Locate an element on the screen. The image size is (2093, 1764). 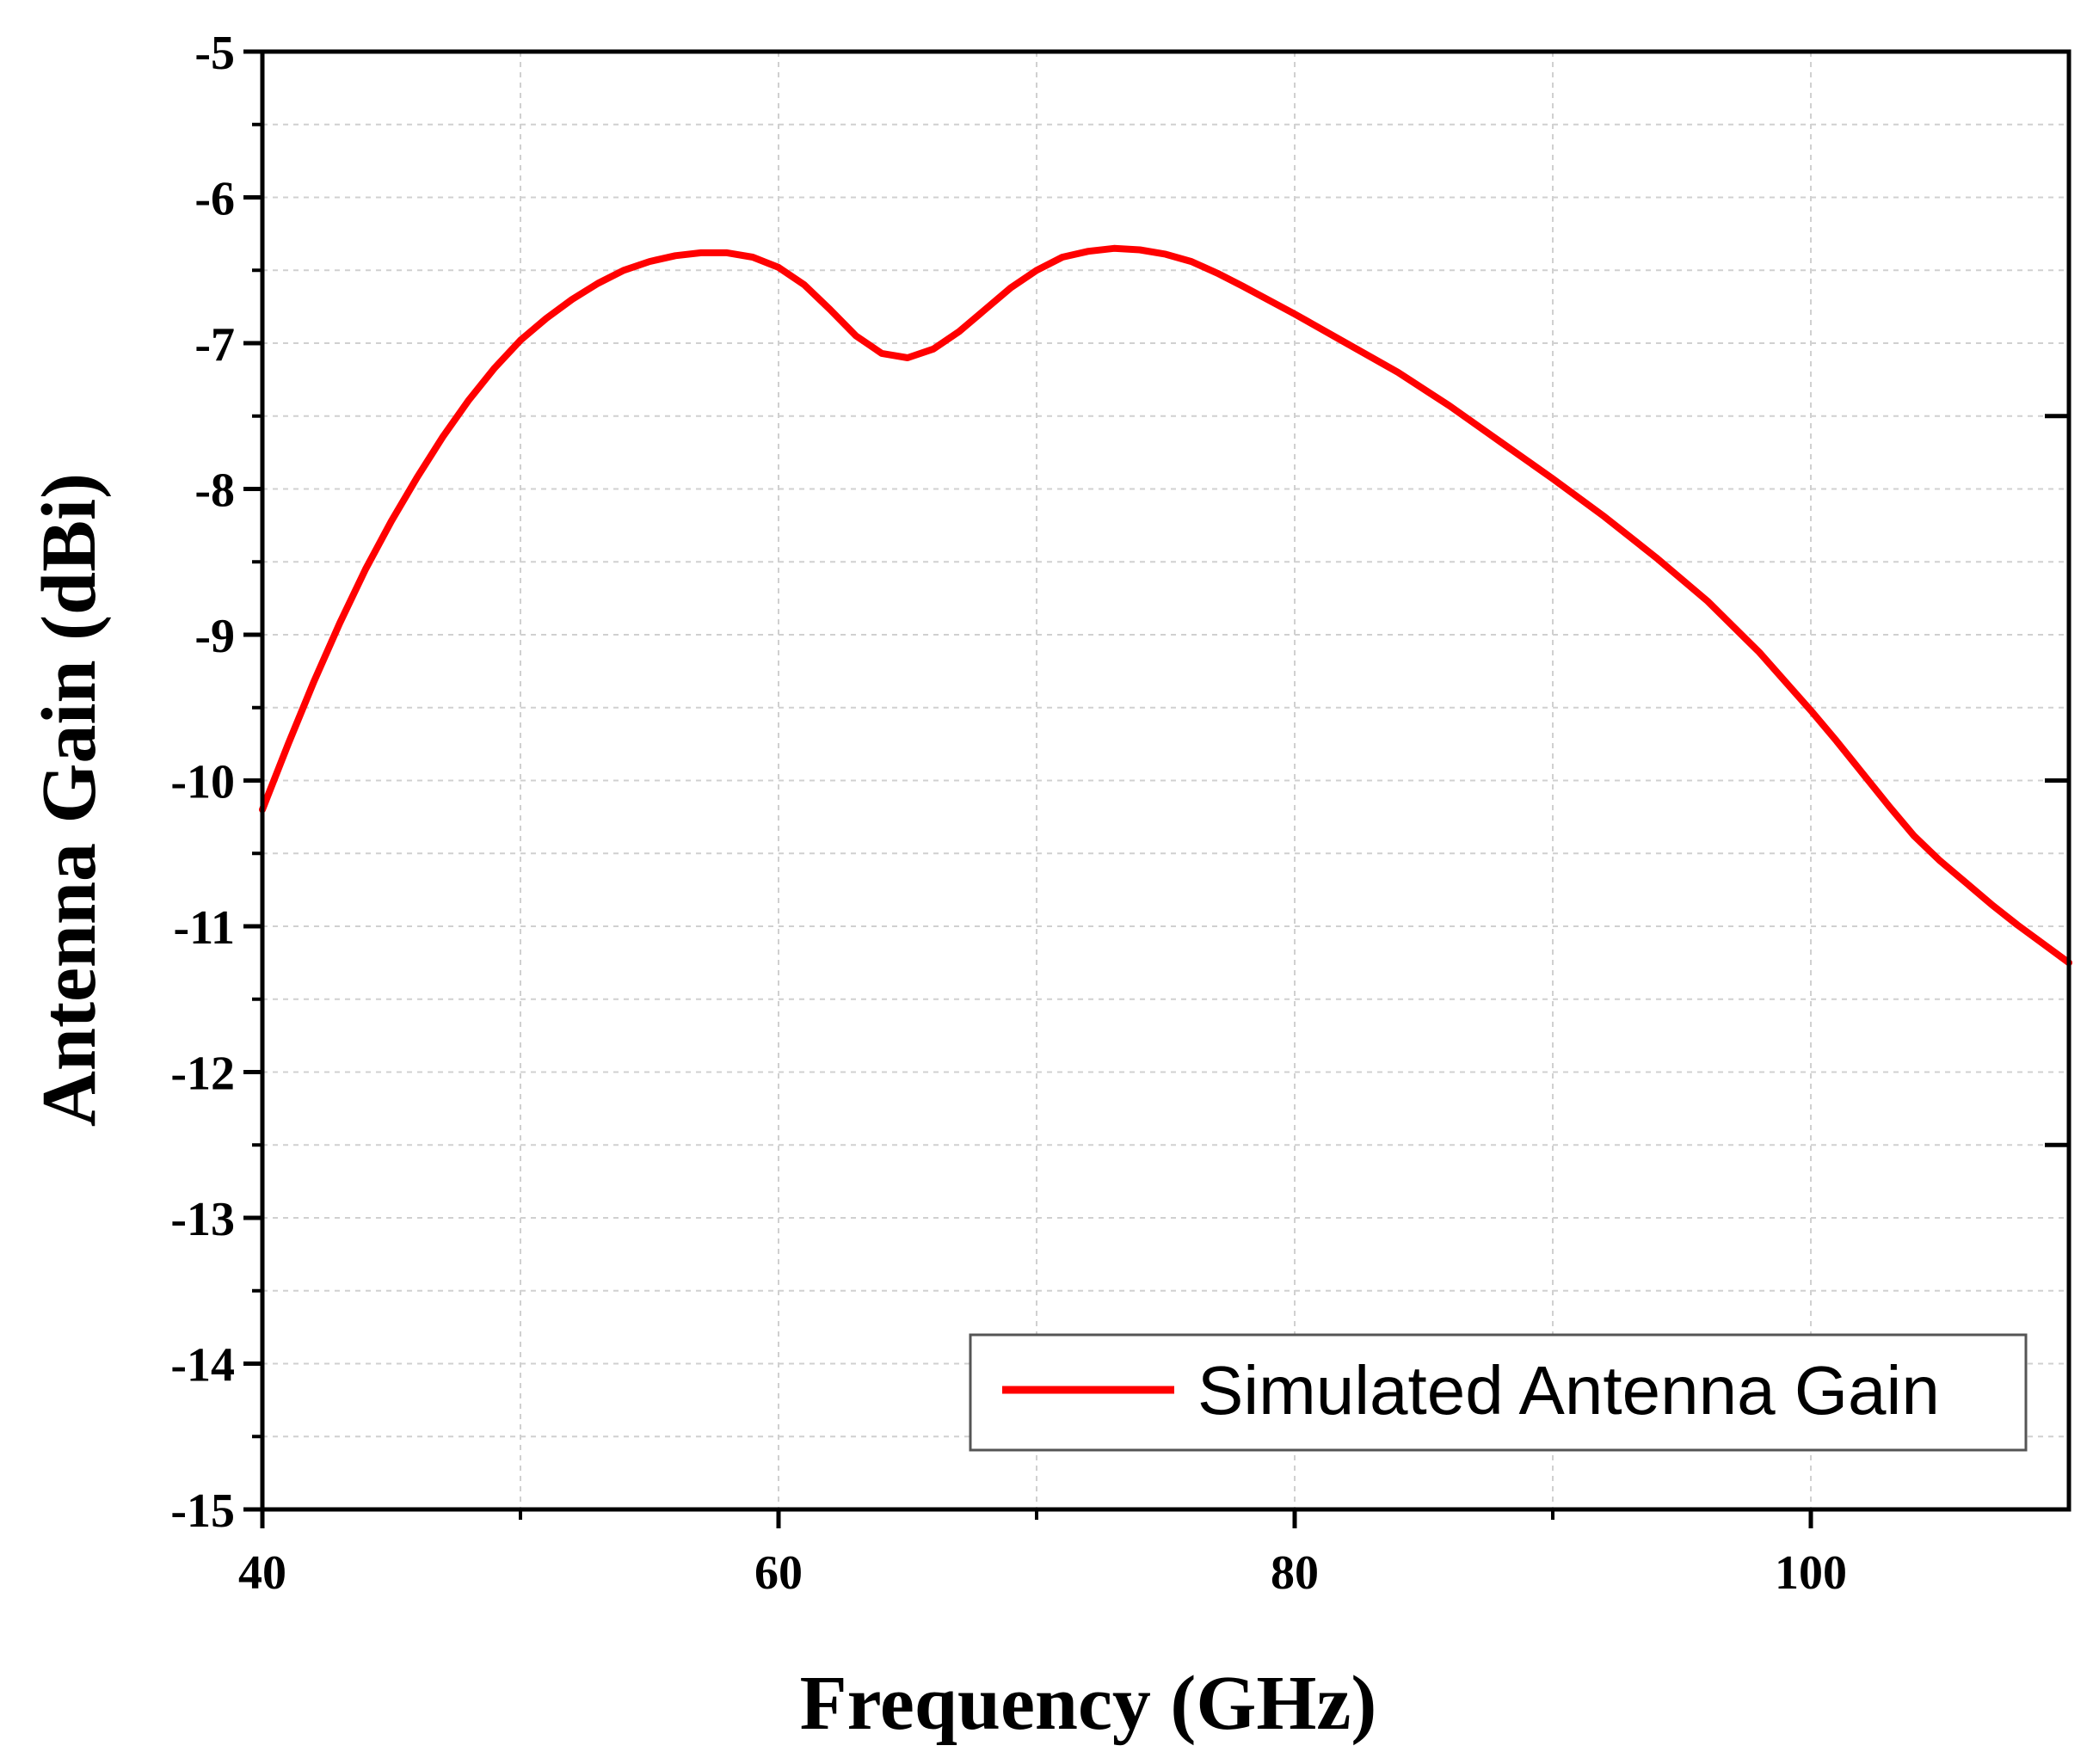
y-tick-label: -9 is located at coordinates (215, 637).